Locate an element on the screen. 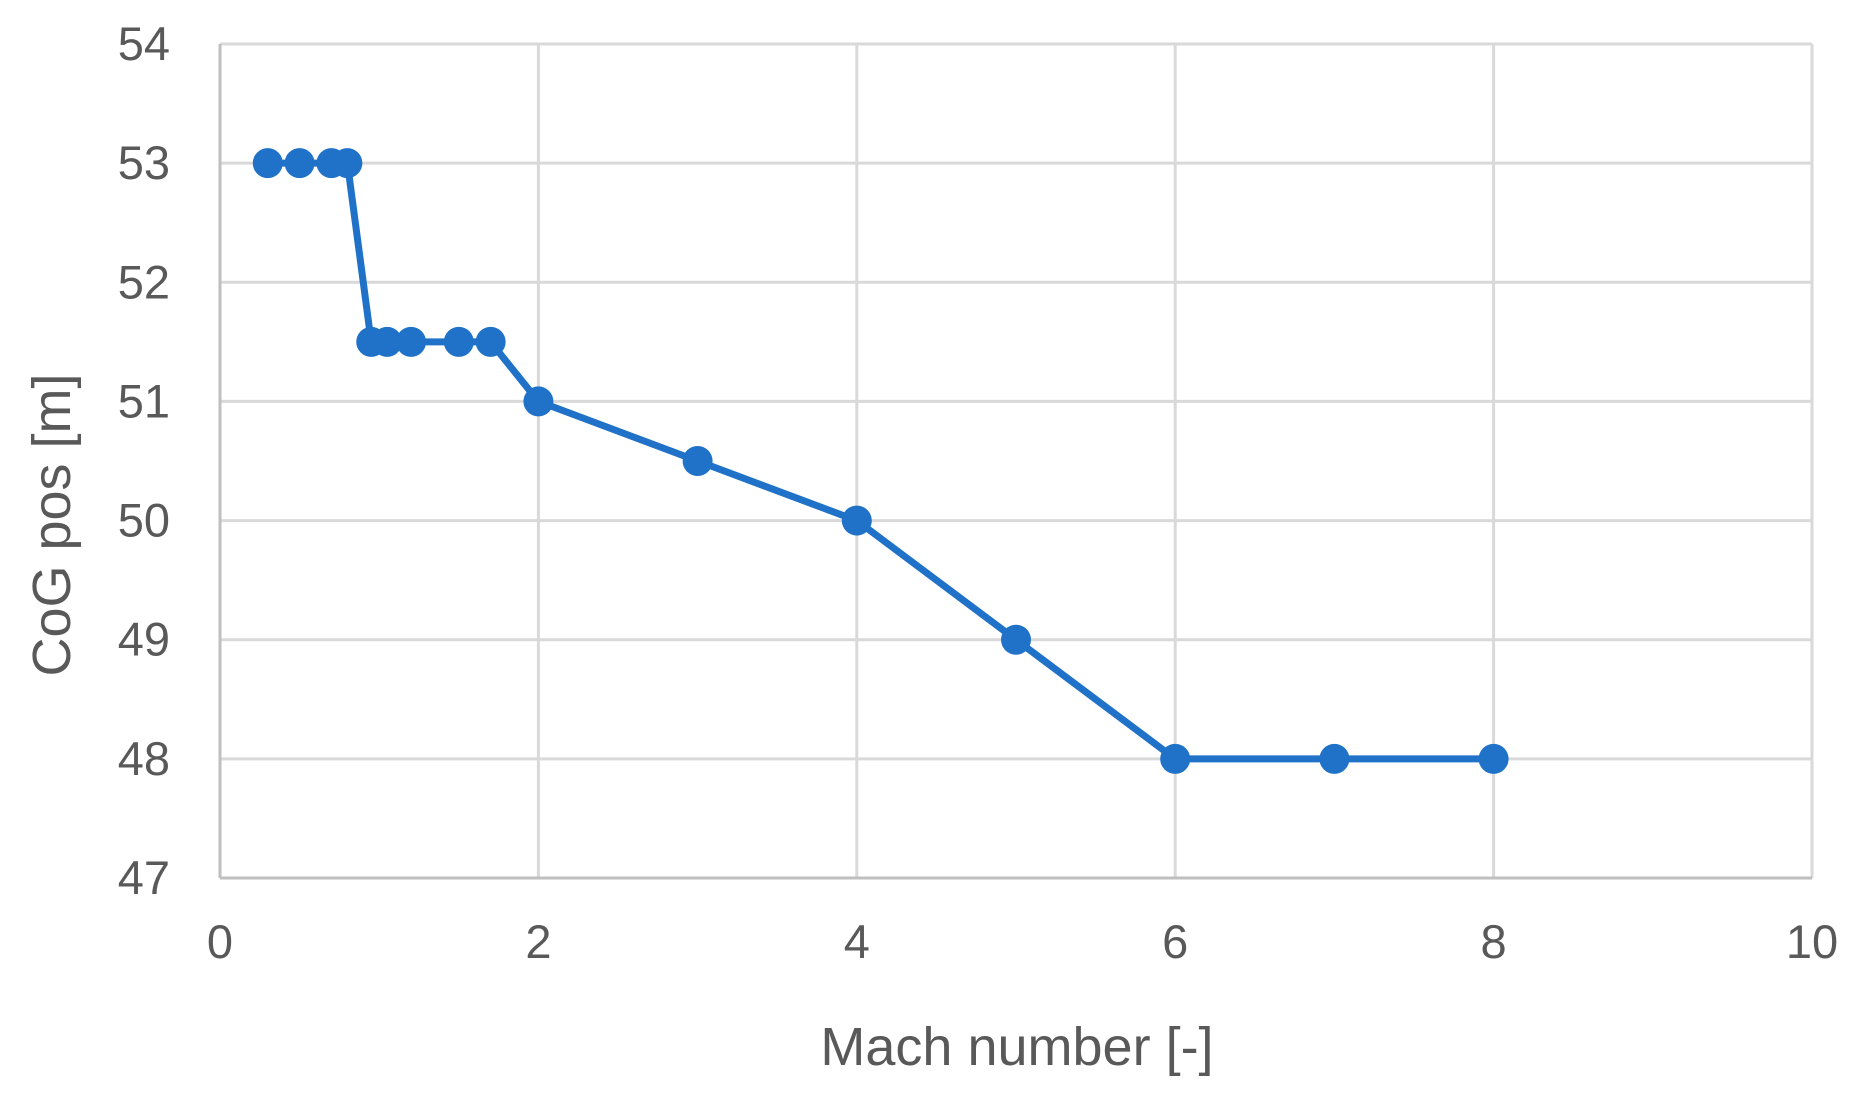  y-tick-label: 54 is located at coordinates (144, 43).